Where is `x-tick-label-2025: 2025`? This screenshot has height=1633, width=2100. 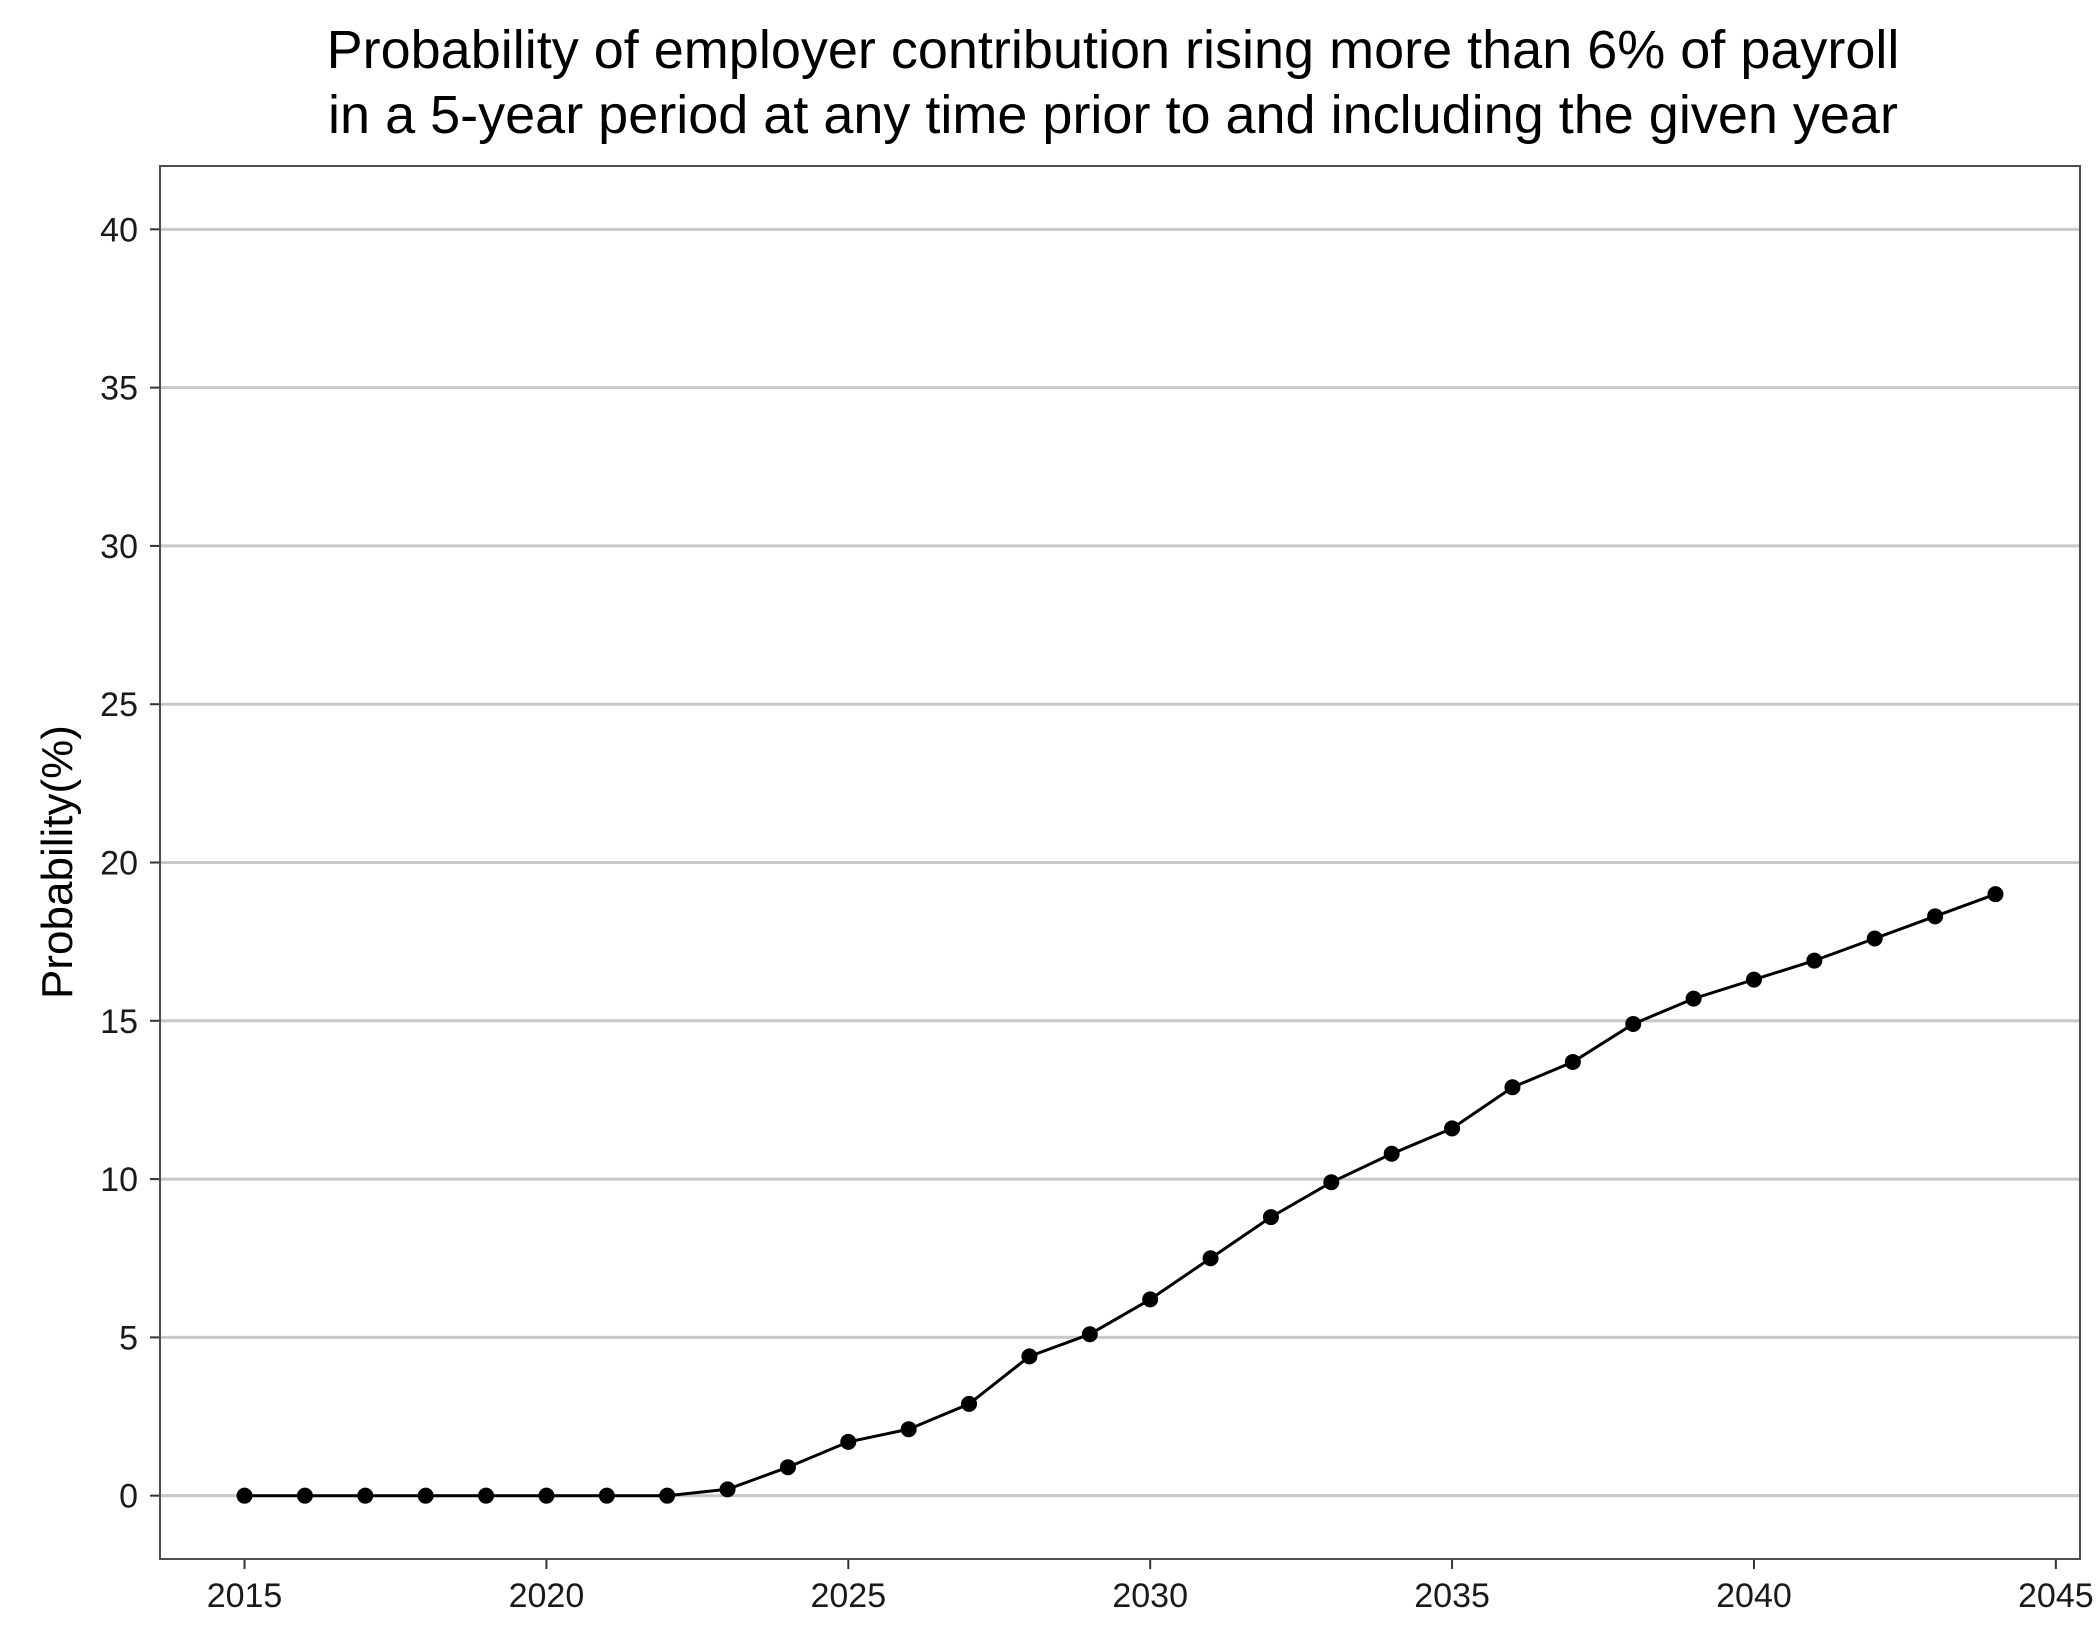 x-tick-label-2025: 2025 is located at coordinates (848, 1596).